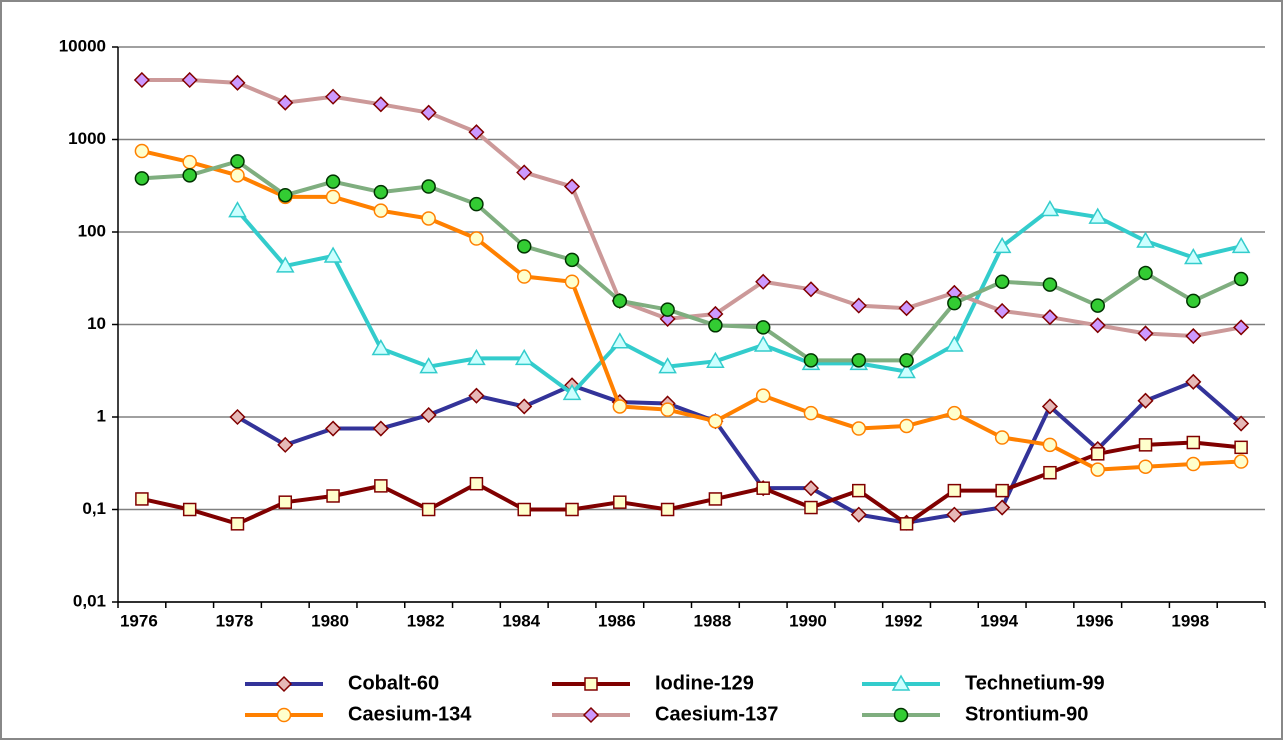  I want to click on x-tick-label: 1982, so click(426, 620).